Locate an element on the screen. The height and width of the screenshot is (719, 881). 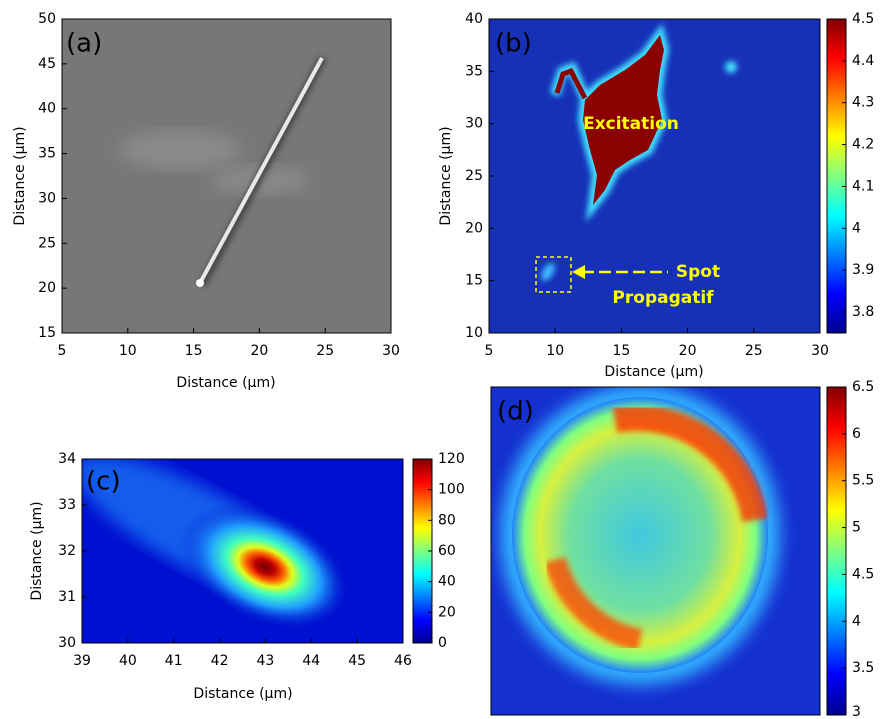
colorbar-tick-label: 6 is located at coordinates (856, 434).